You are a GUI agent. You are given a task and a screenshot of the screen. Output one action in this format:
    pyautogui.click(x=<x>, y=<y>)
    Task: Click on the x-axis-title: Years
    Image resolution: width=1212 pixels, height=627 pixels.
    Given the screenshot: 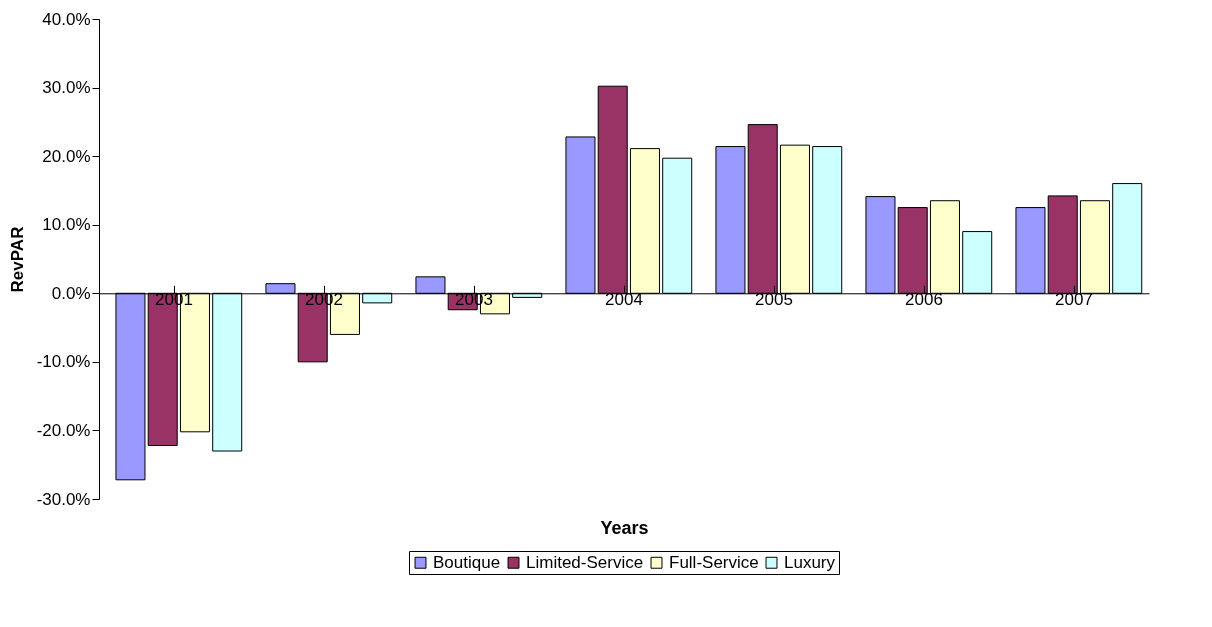 What is the action you would take?
    pyautogui.click(x=624, y=527)
    